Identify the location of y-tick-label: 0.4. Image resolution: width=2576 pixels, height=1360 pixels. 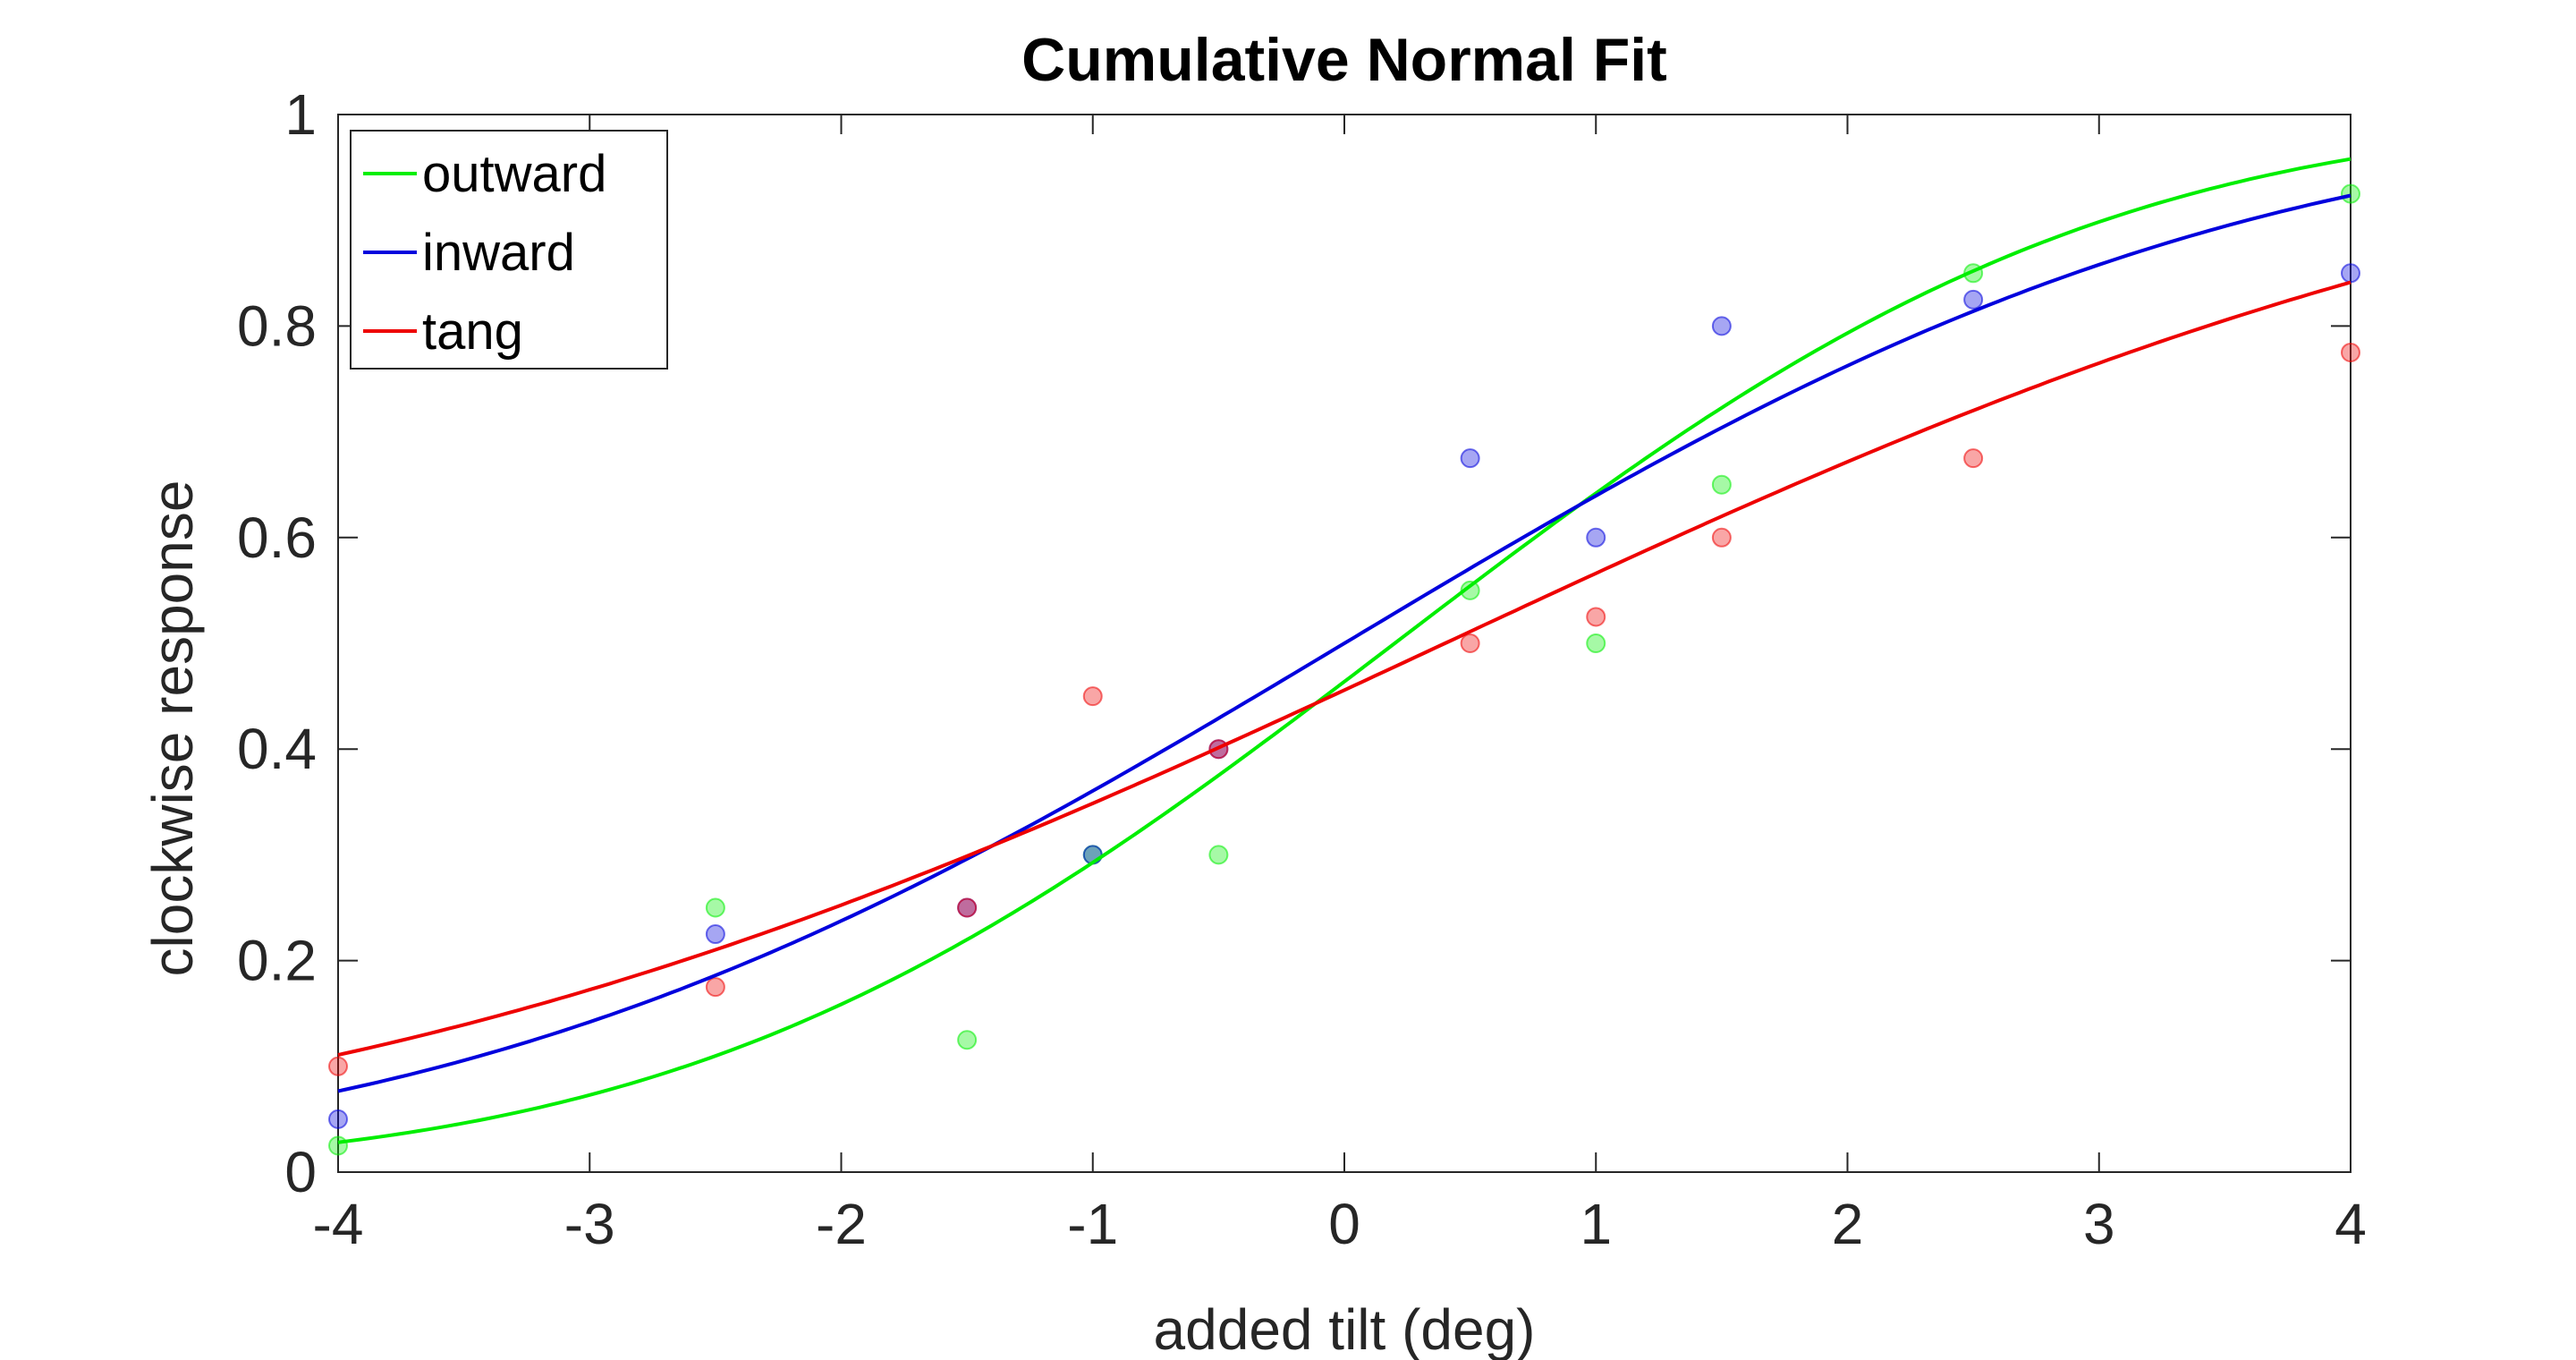
(277, 749).